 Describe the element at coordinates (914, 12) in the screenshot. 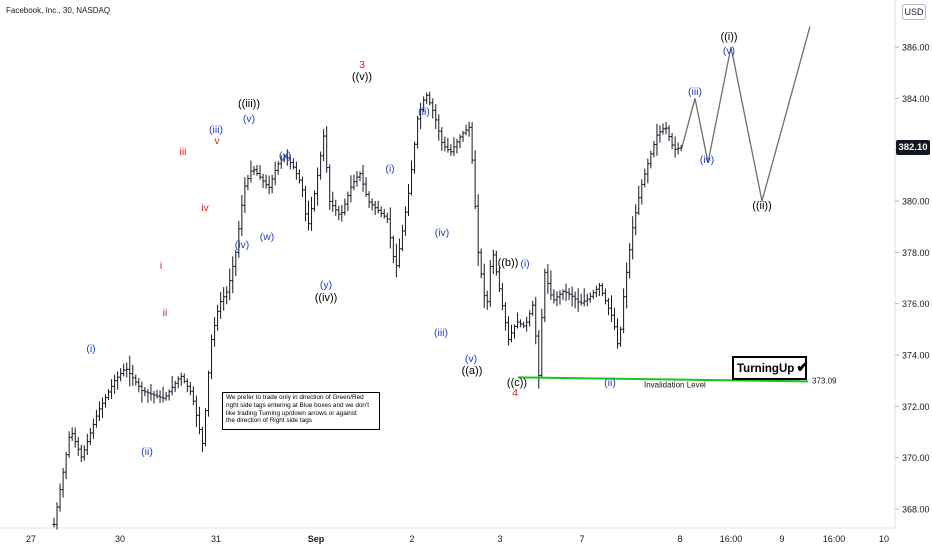

I see `currency-button: USD` at that location.